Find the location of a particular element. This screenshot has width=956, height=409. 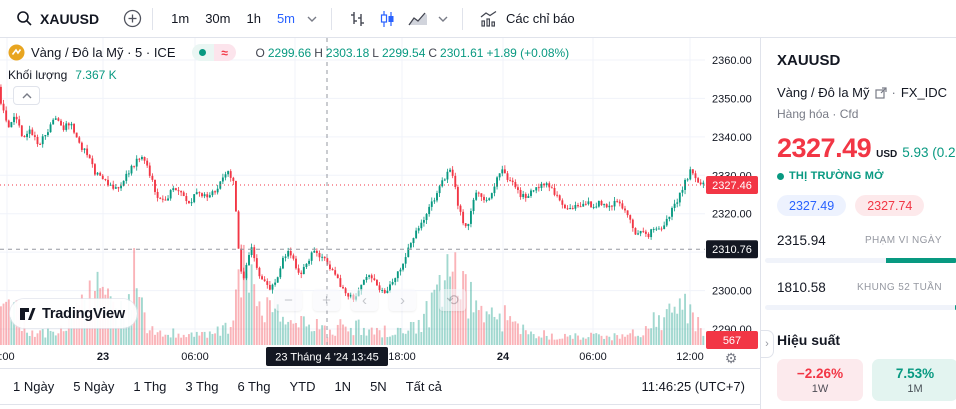

symbol-search-button: XAUUSD is located at coordinates (57, 18).